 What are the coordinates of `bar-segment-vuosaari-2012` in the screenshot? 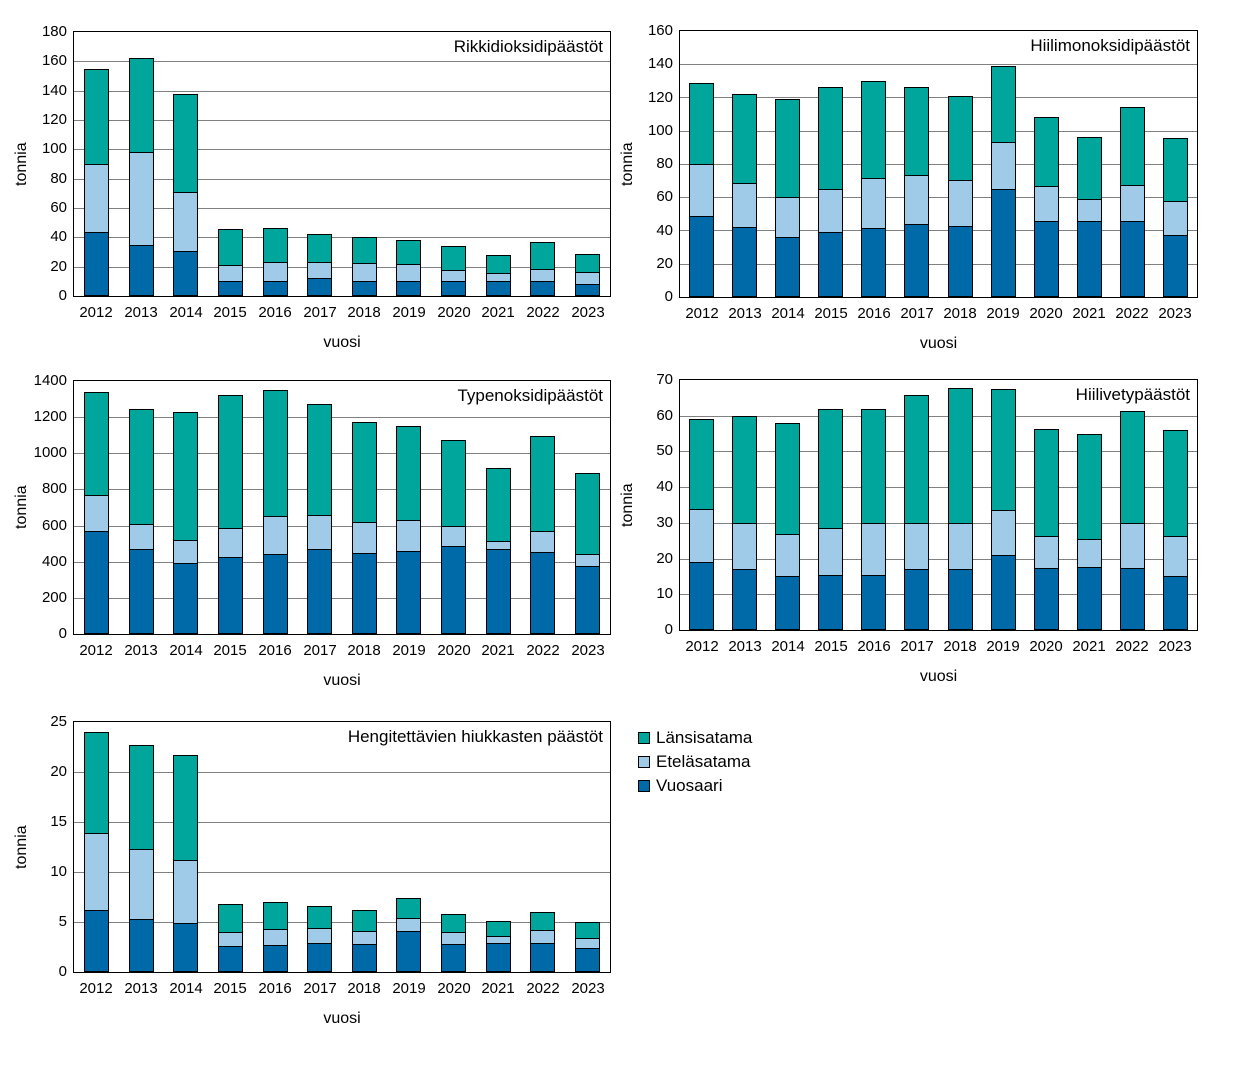 It's located at (96, 941).